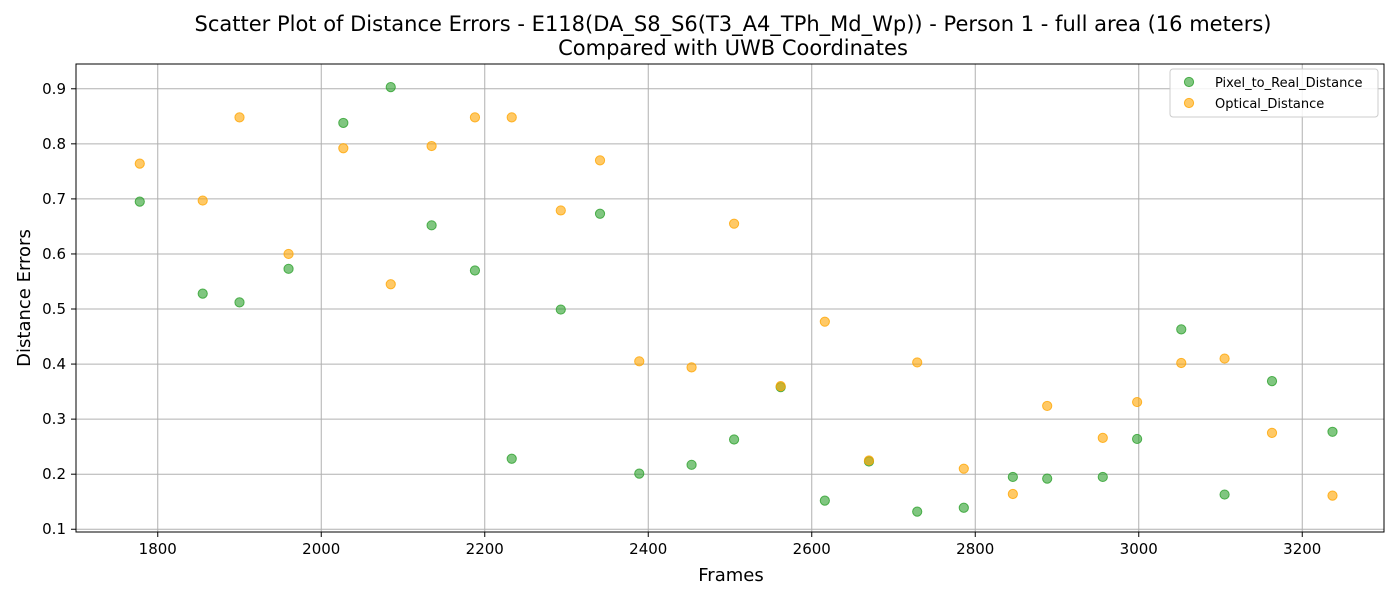 This screenshot has height=600, width=1400. Describe the element at coordinates (54, 89) in the screenshot. I see `y-tick-label: 0.9` at that location.